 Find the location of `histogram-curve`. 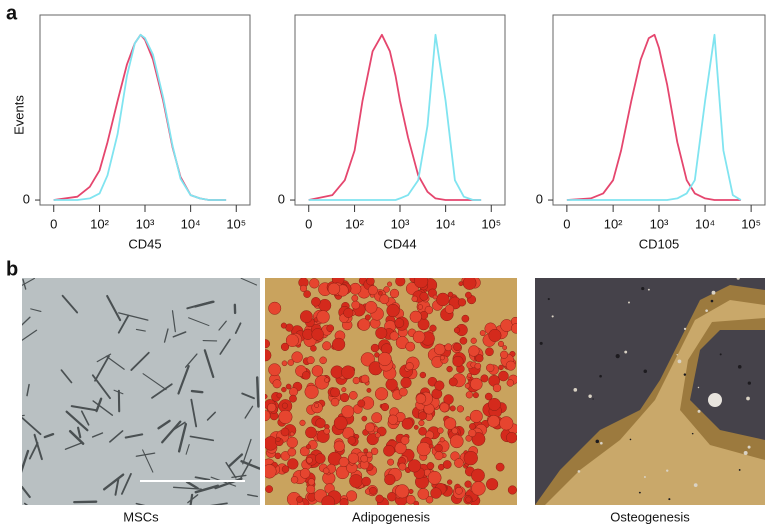

histogram-curve is located at coordinates (395, 117).